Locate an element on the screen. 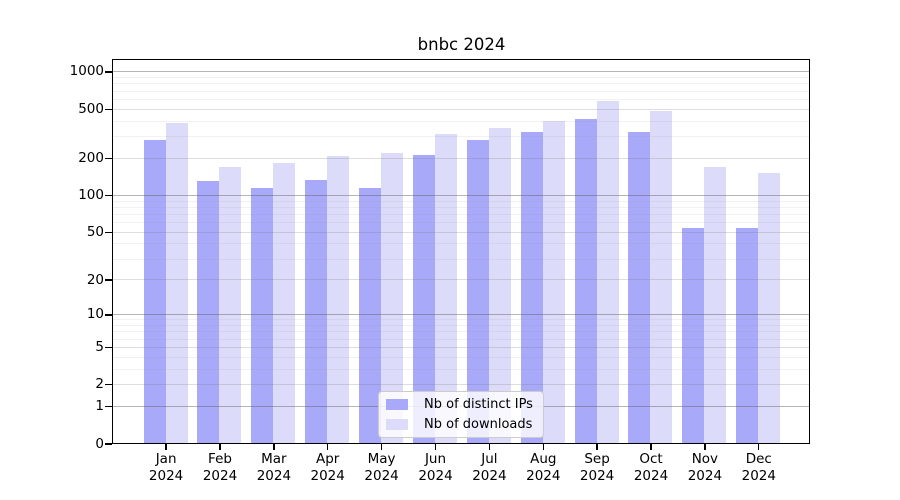  bar-downloads-feb is located at coordinates (230, 305).